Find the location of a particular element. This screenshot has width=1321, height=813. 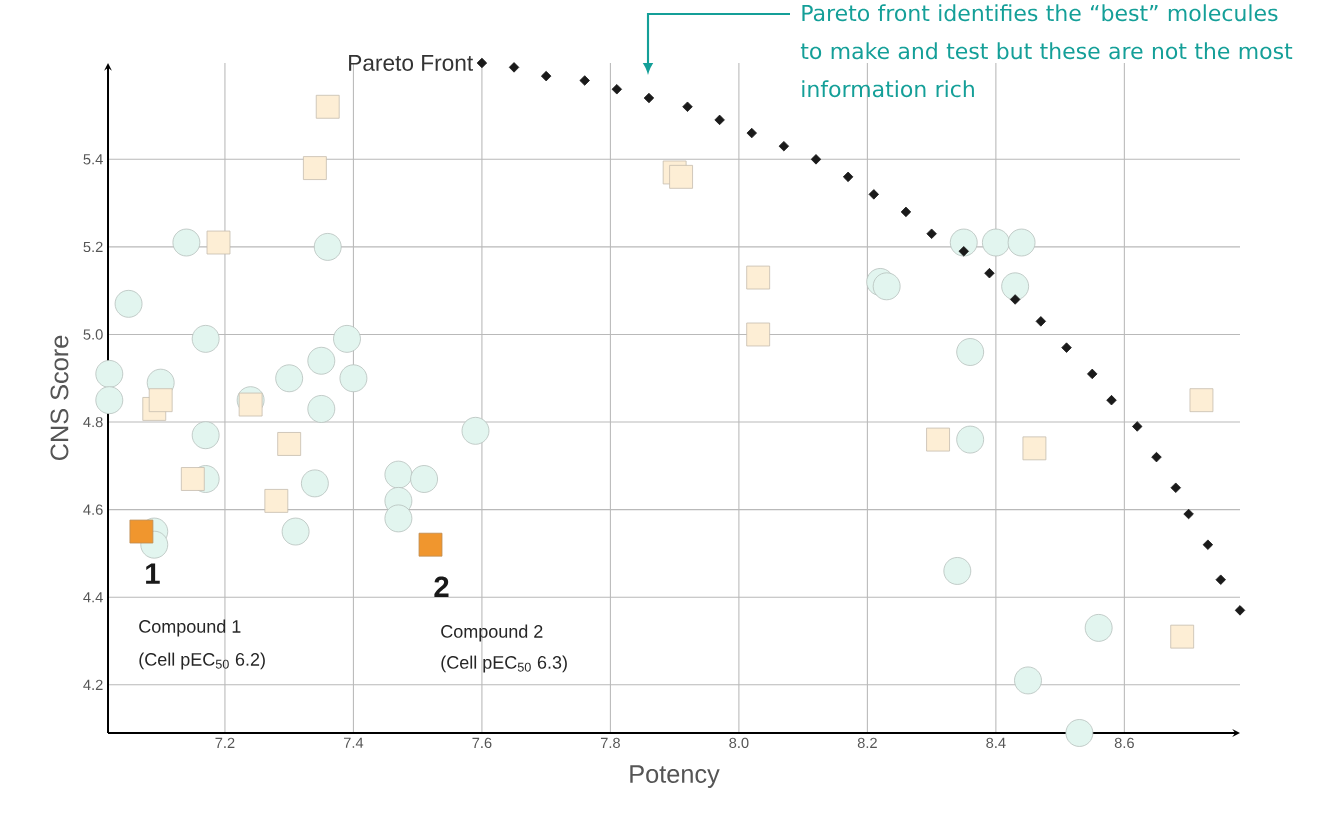

annotation: Compound 1 is located at coordinates (190, 628).